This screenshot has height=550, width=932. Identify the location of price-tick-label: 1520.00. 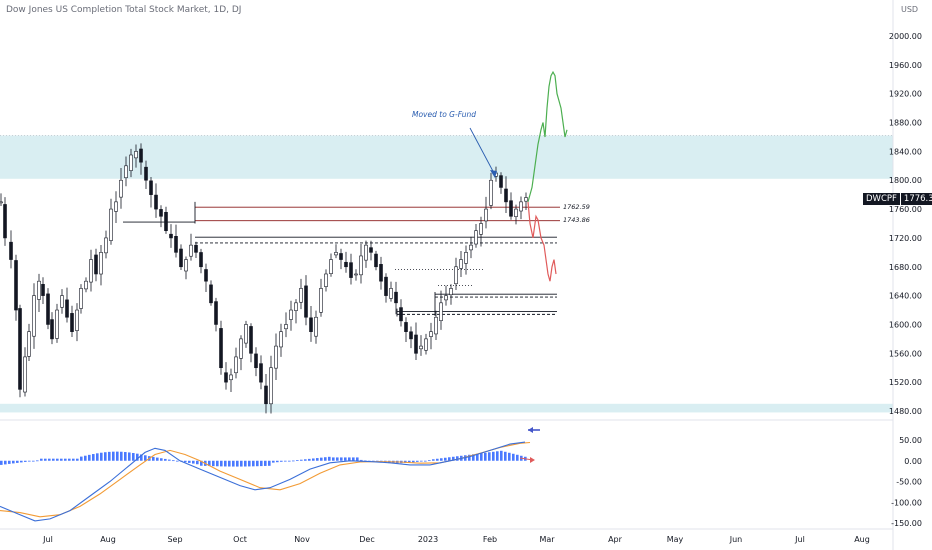
(905, 382).